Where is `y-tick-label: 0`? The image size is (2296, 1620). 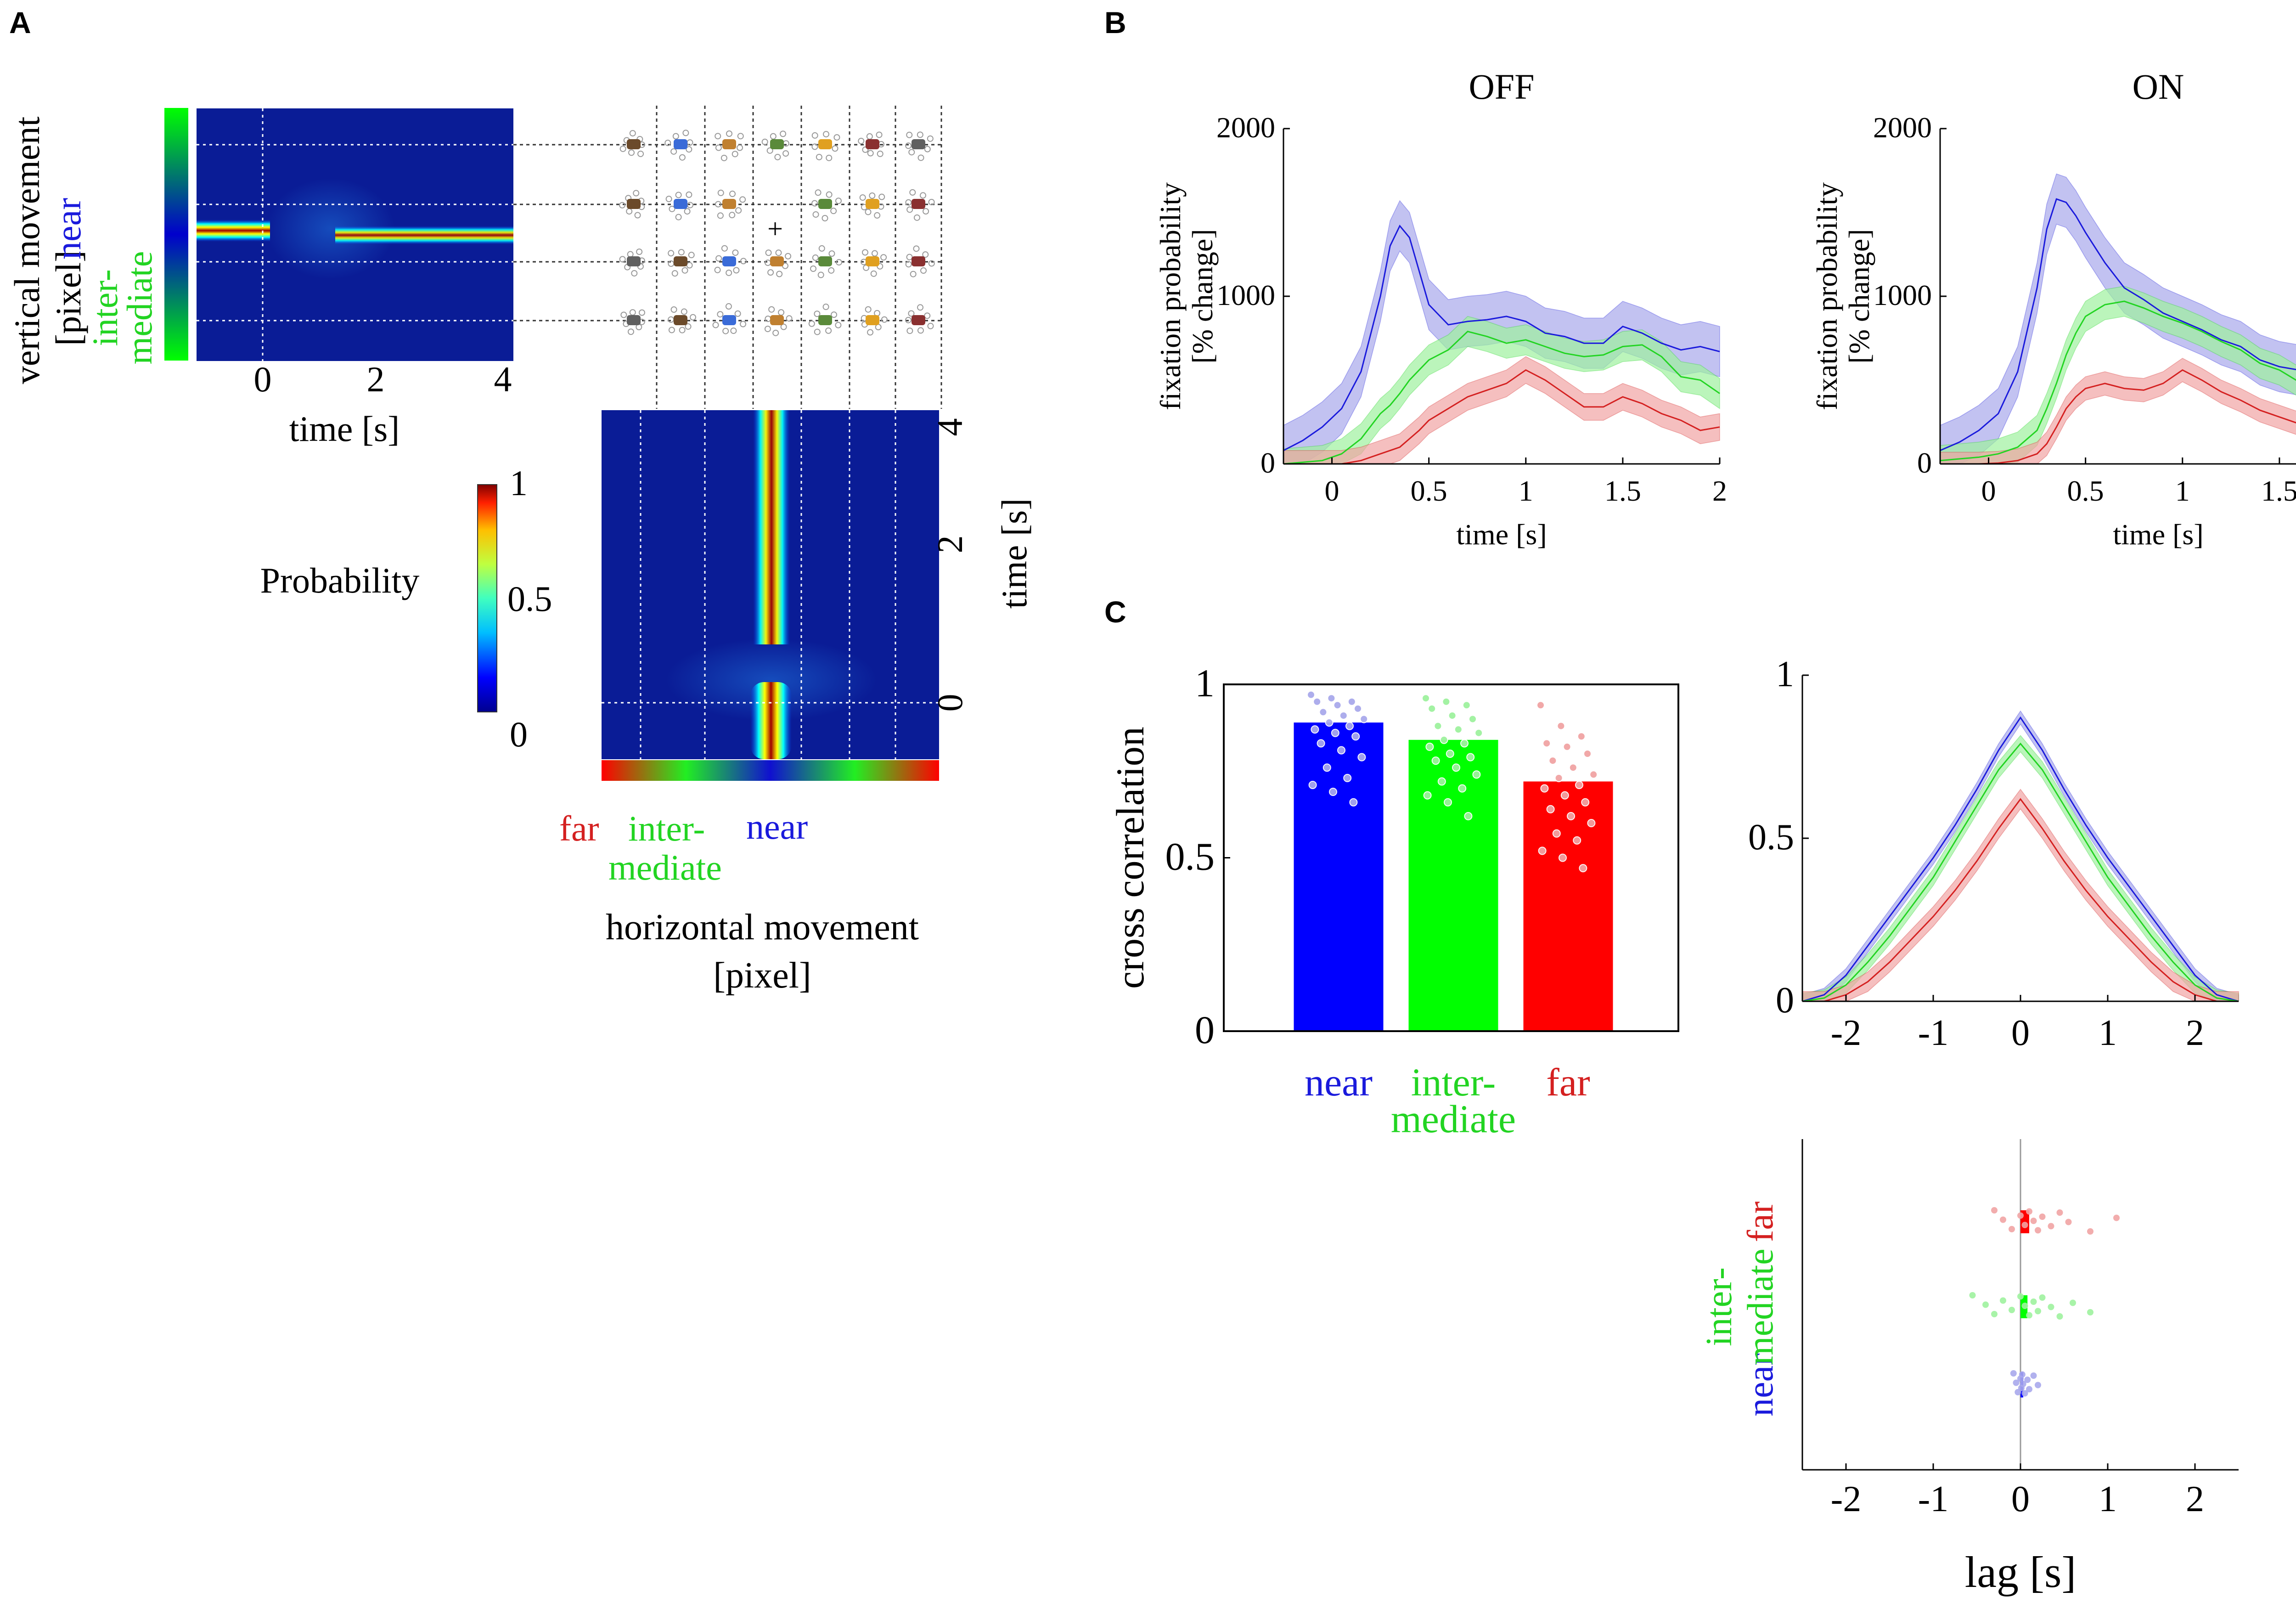
y-tick-label: 0 is located at coordinates (1268, 462).